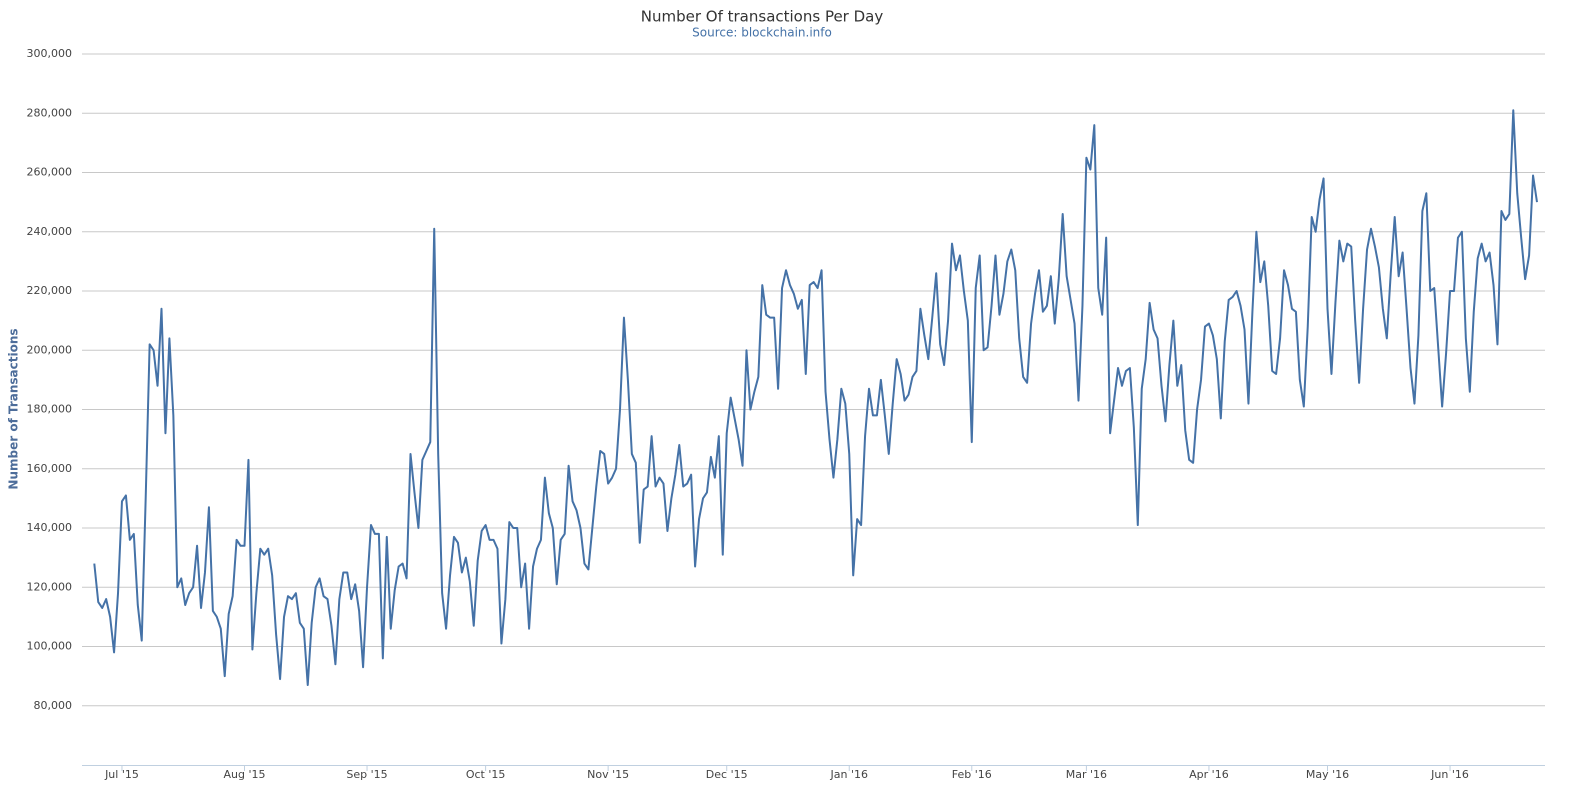 Image resolution: width=1575 pixels, height=797 pixels. Describe the element at coordinates (53, 705) in the screenshot. I see `y-tick-label: 80,000` at that location.